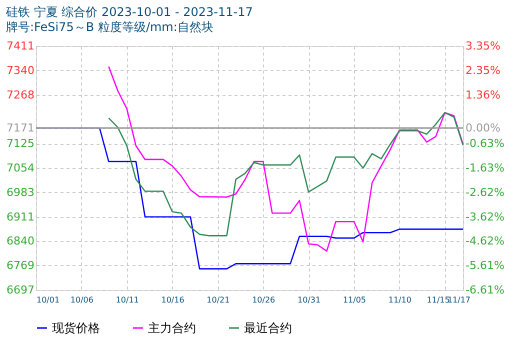  What do you see at coordinates (485, 217) in the screenshot?
I see `y2-tick-label: -3.62%` at bounding box center [485, 217].